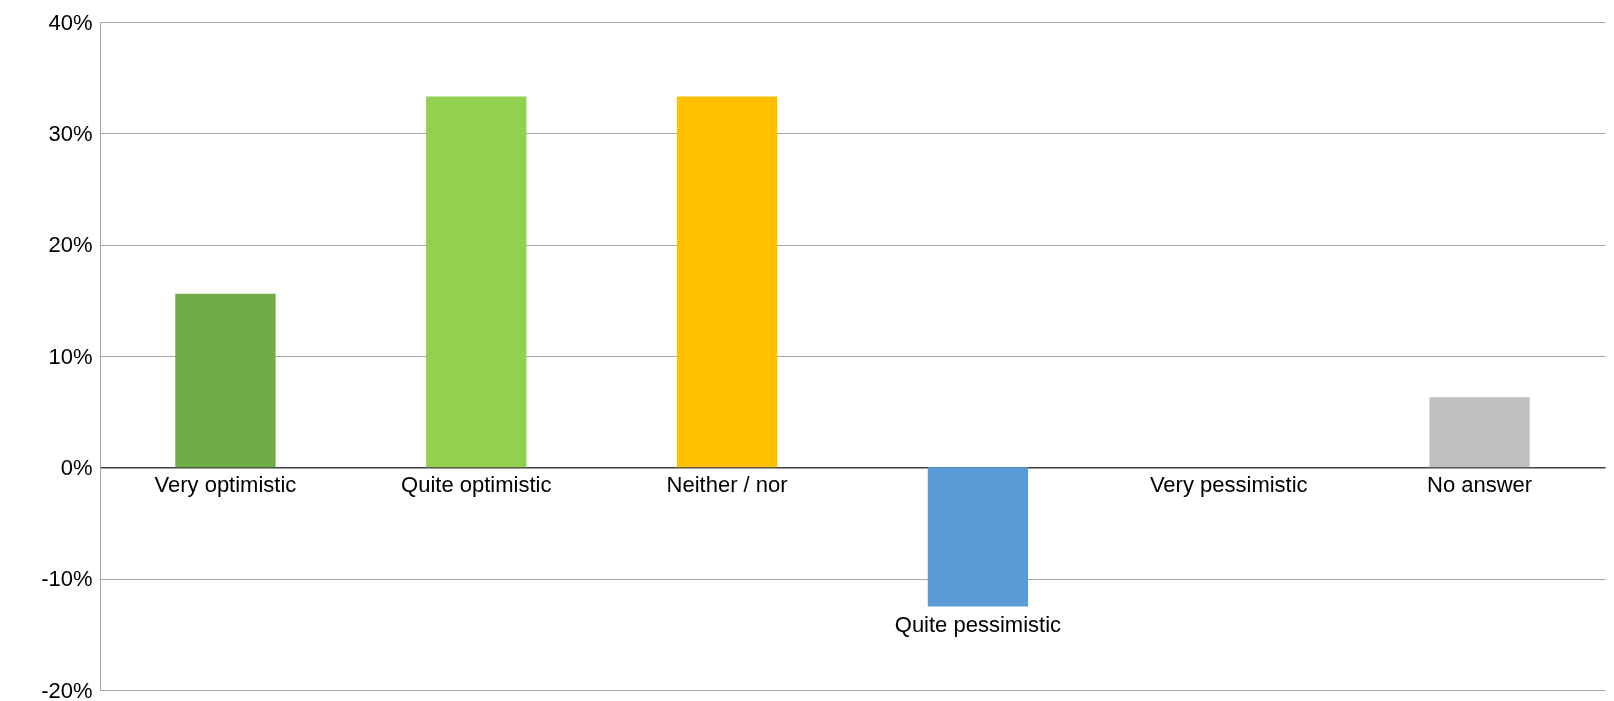  What do you see at coordinates (70, 22) in the screenshot?
I see `y-tick-label: 40%` at bounding box center [70, 22].